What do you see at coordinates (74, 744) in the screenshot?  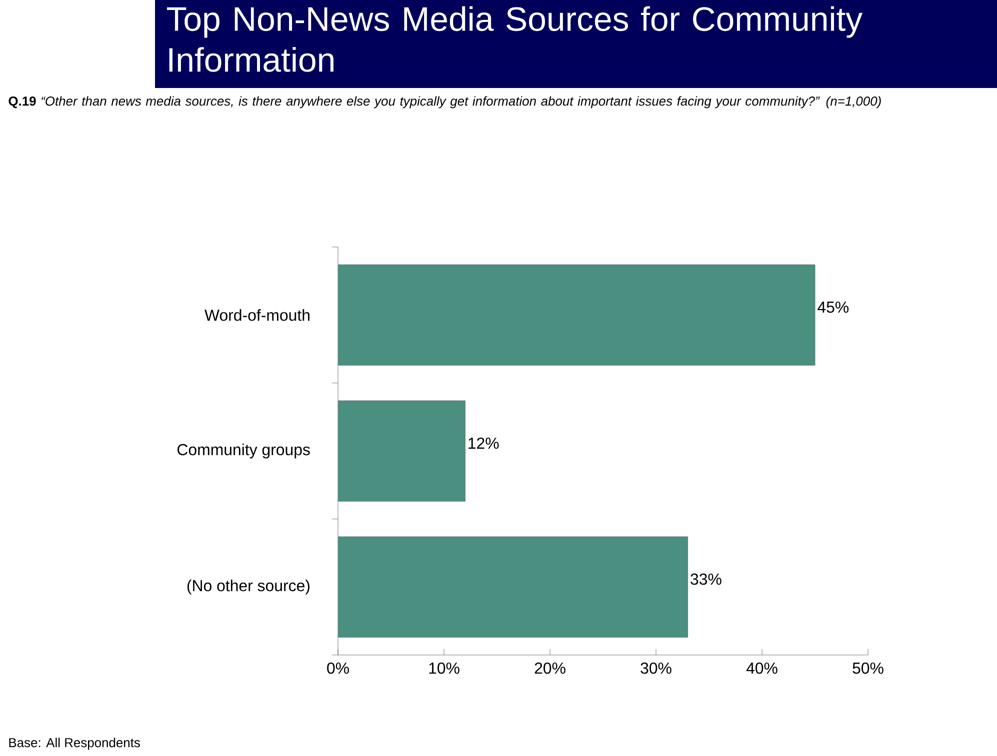 I see `text: Base: All Respondents` at bounding box center [74, 744].